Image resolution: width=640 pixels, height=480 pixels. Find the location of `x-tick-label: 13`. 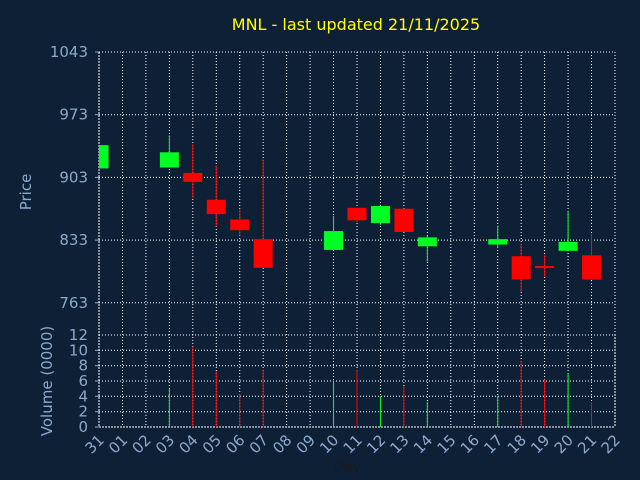

x-tick-label: 13 is located at coordinates (400, 444).